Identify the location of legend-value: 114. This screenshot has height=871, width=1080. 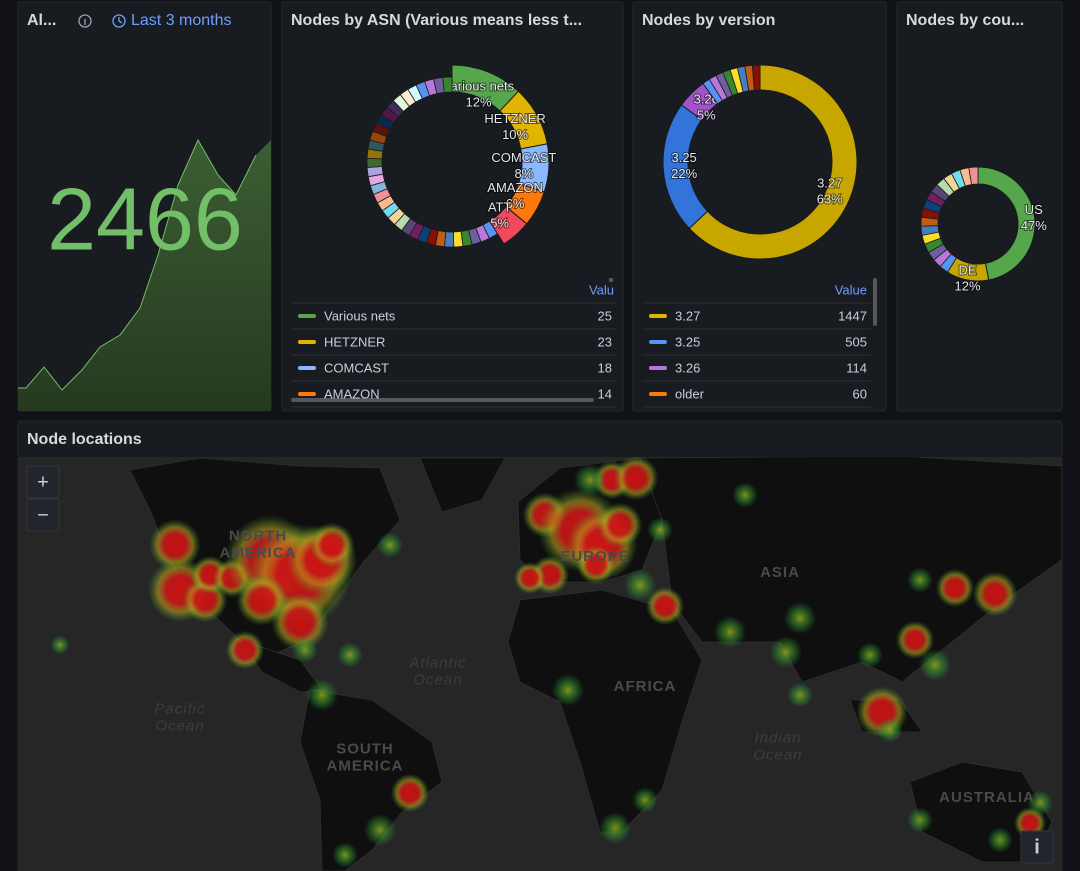
(856, 367).